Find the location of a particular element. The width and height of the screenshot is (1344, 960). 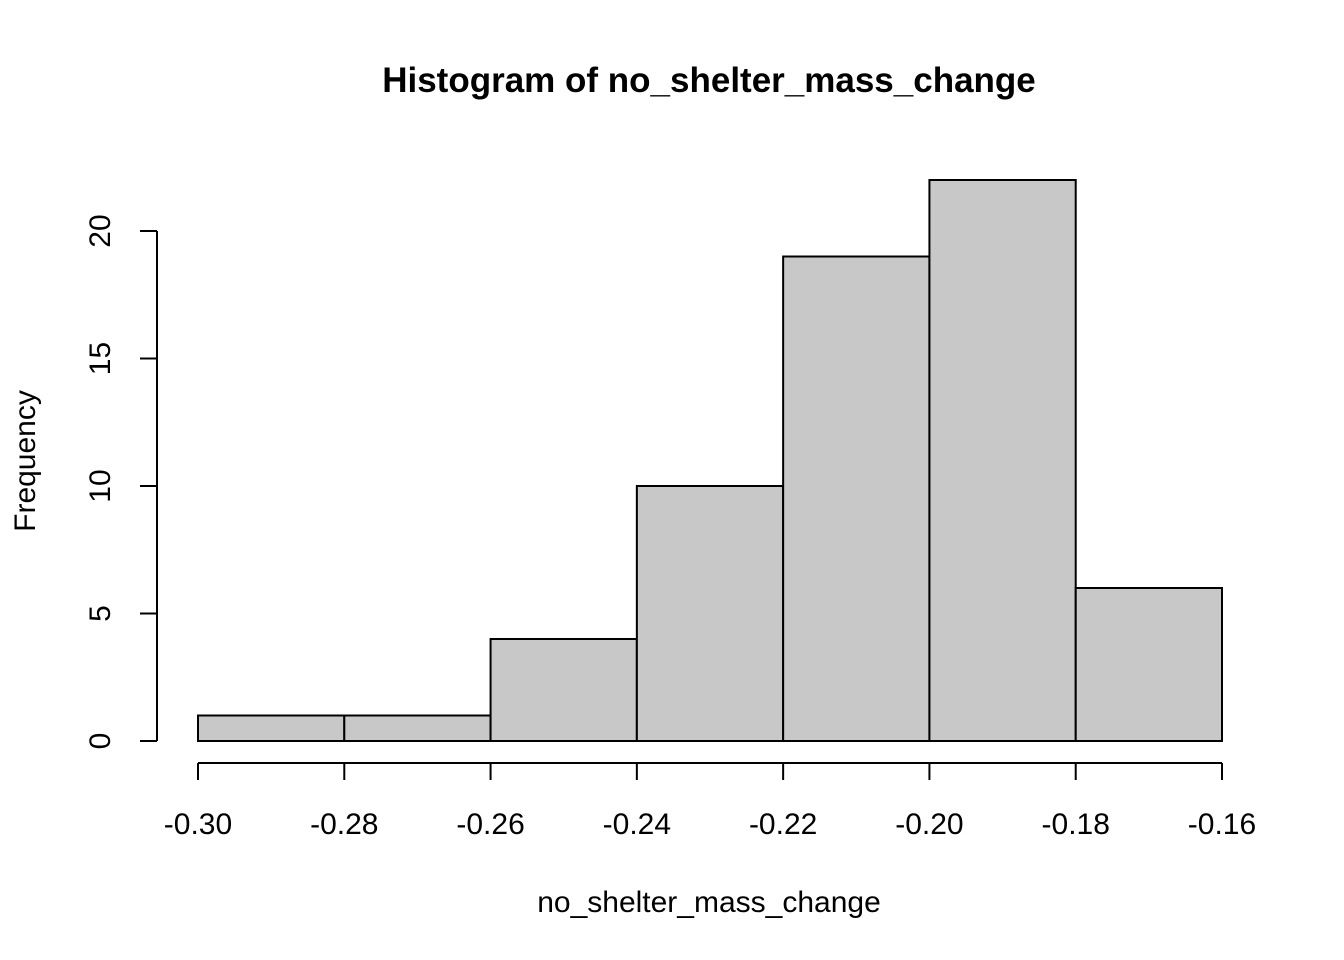

x-tick-label: -0.24 is located at coordinates (637, 824).